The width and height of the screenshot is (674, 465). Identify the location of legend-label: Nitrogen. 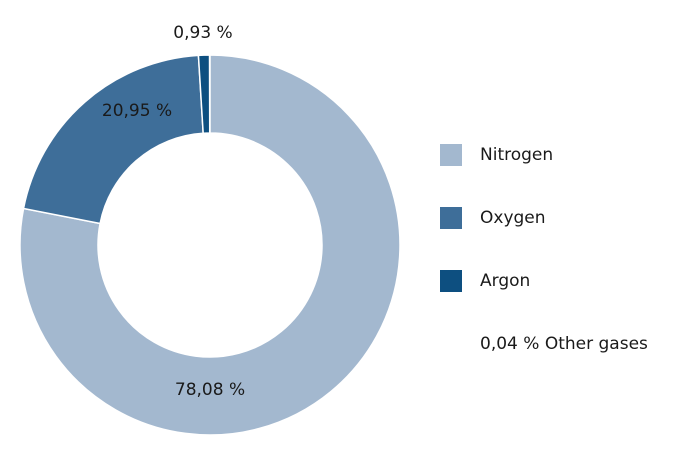
(516, 155).